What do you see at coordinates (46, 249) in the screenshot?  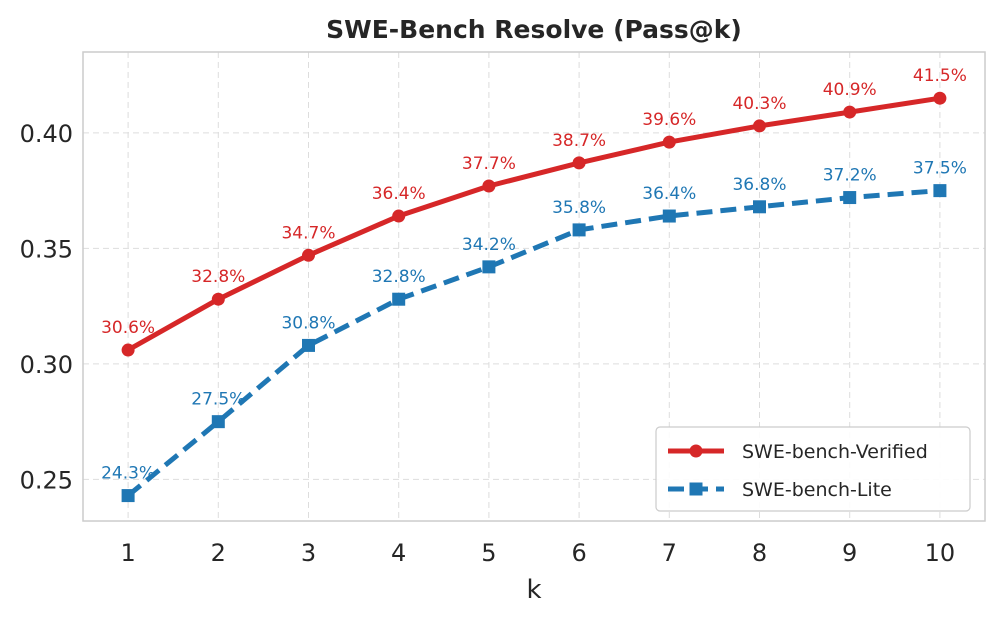 I see `y-tick-label: 0.35` at bounding box center [46, 249].